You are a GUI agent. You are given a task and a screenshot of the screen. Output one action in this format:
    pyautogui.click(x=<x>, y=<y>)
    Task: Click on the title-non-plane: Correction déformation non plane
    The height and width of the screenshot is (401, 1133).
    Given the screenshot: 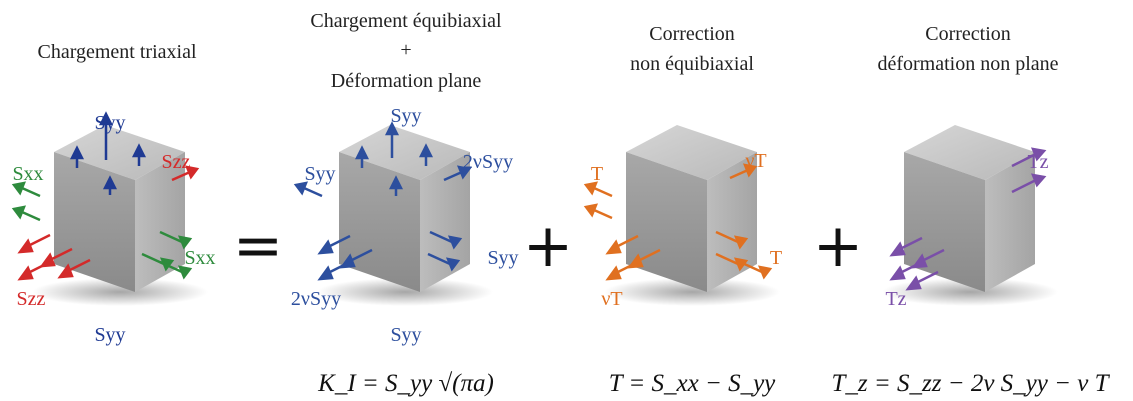 What is the action you would take?
    pyautogui.click(x=967, y=49)
    